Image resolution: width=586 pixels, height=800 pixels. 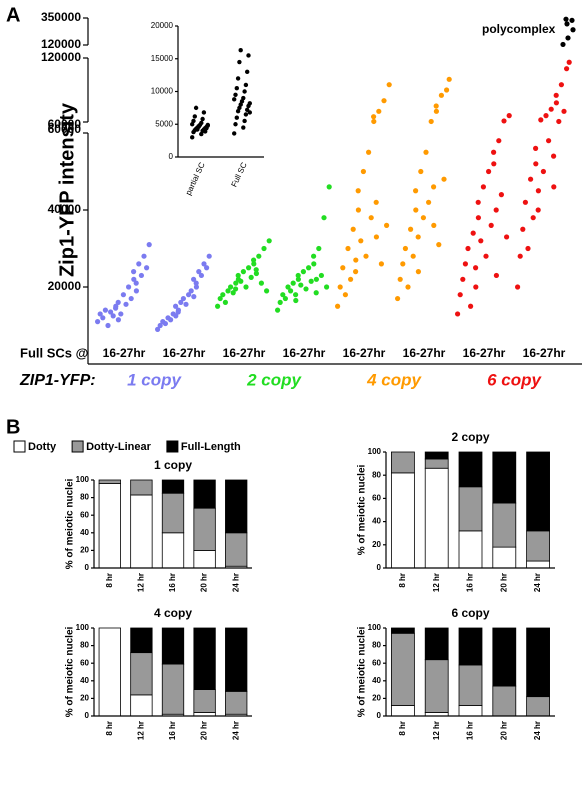 What do you see at coordinates (154, 379) in the screenshot?
I see `copy-label: 1 copy` at bounding box center [154, 379].